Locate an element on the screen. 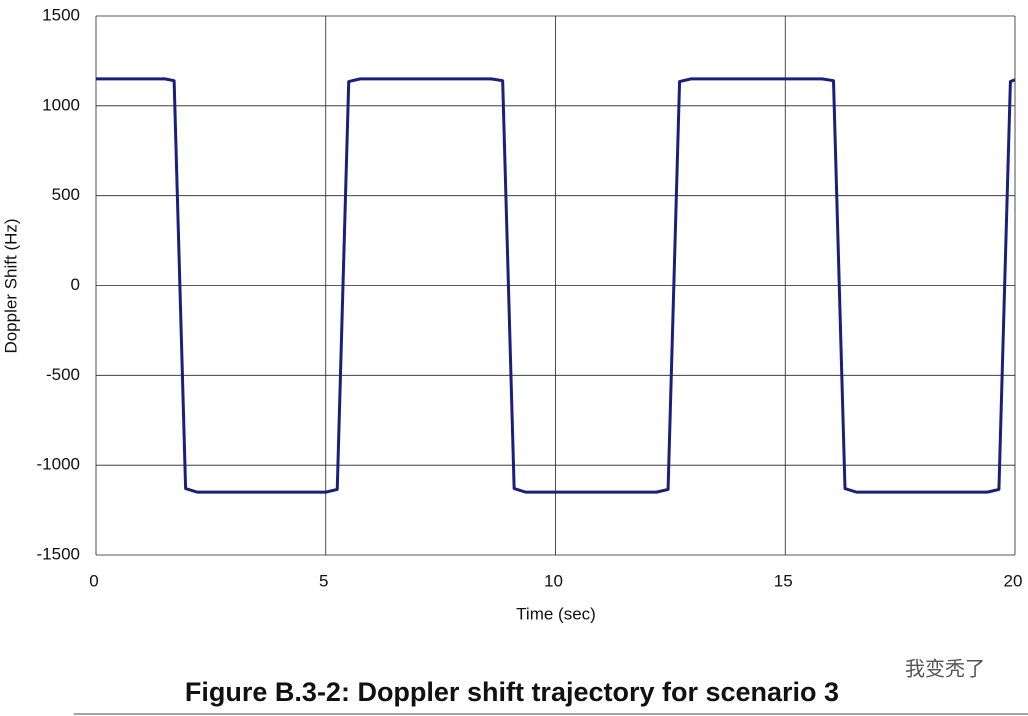 Image resolution: width=1028 pixels, height=716 pixels. y-tick-label: 1000 is located at coordinates (61, 104).